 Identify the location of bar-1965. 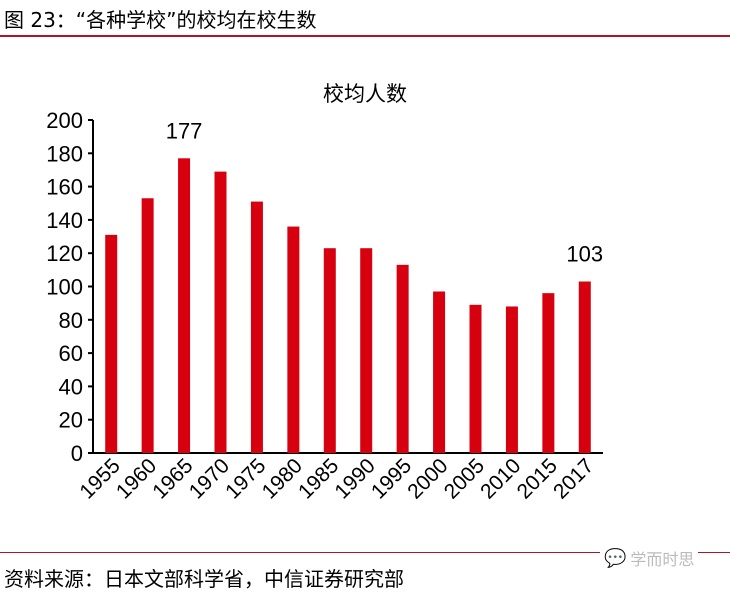
(184, 306).